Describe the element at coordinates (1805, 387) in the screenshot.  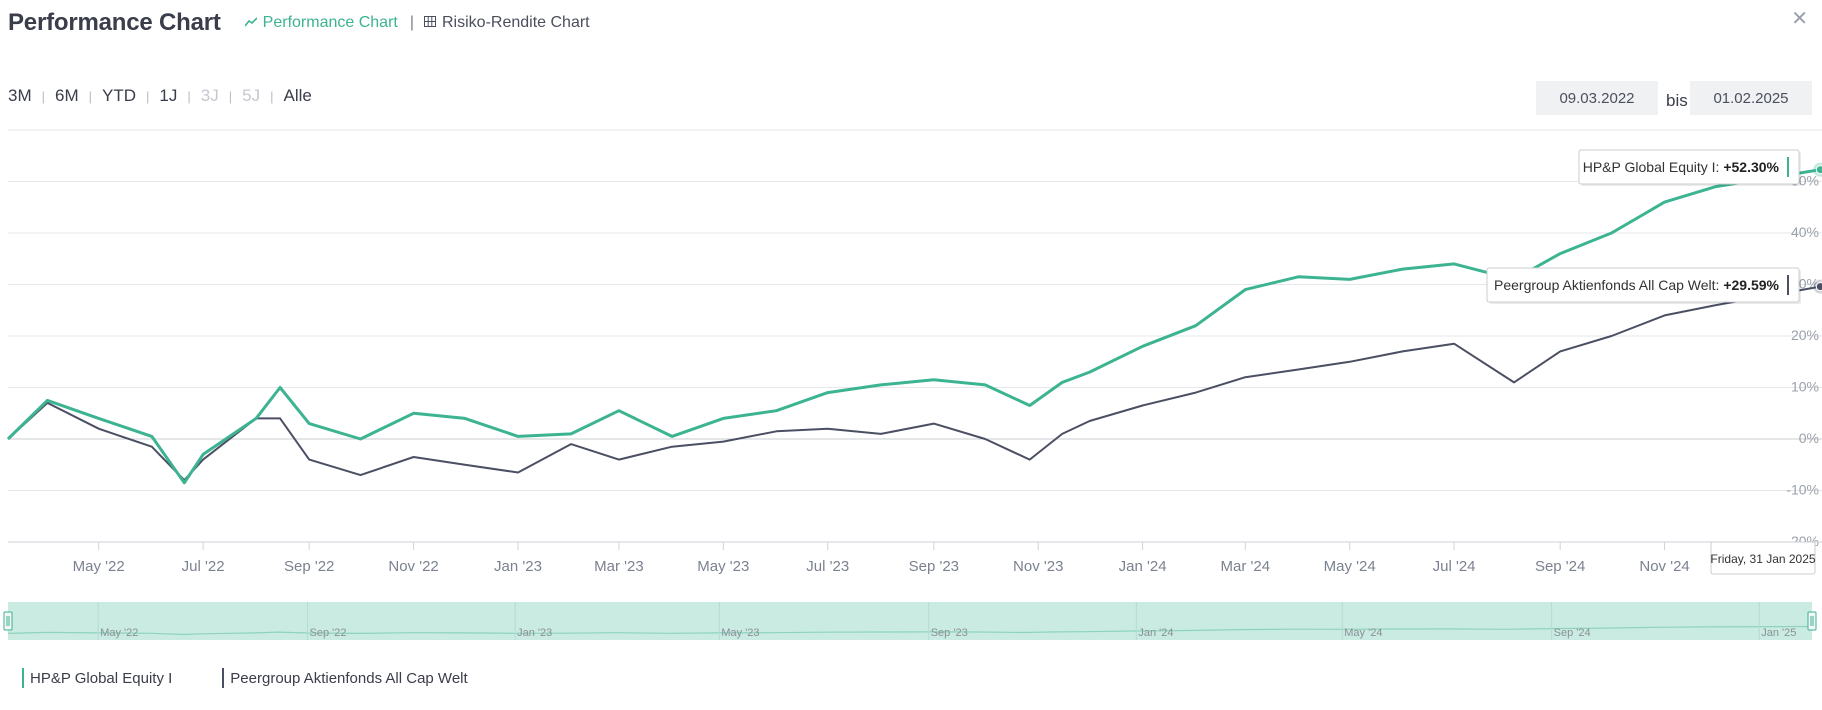
I see `y-tick-label: 10%` at that location.